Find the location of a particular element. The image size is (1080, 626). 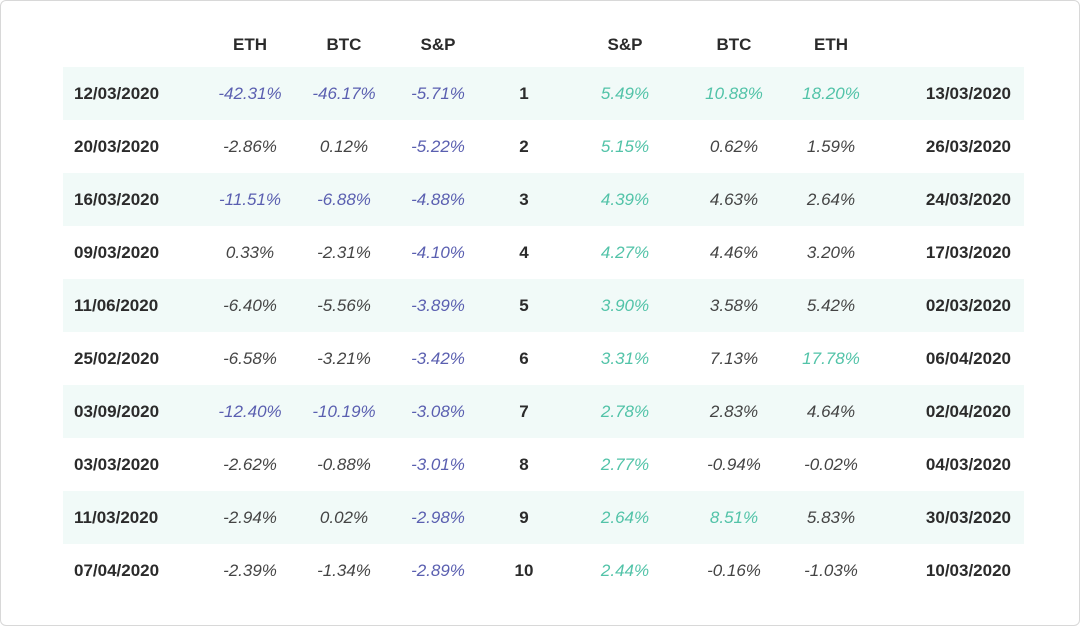

cell-date-right: 06/04/2020 is located at coordinates (968, 358).